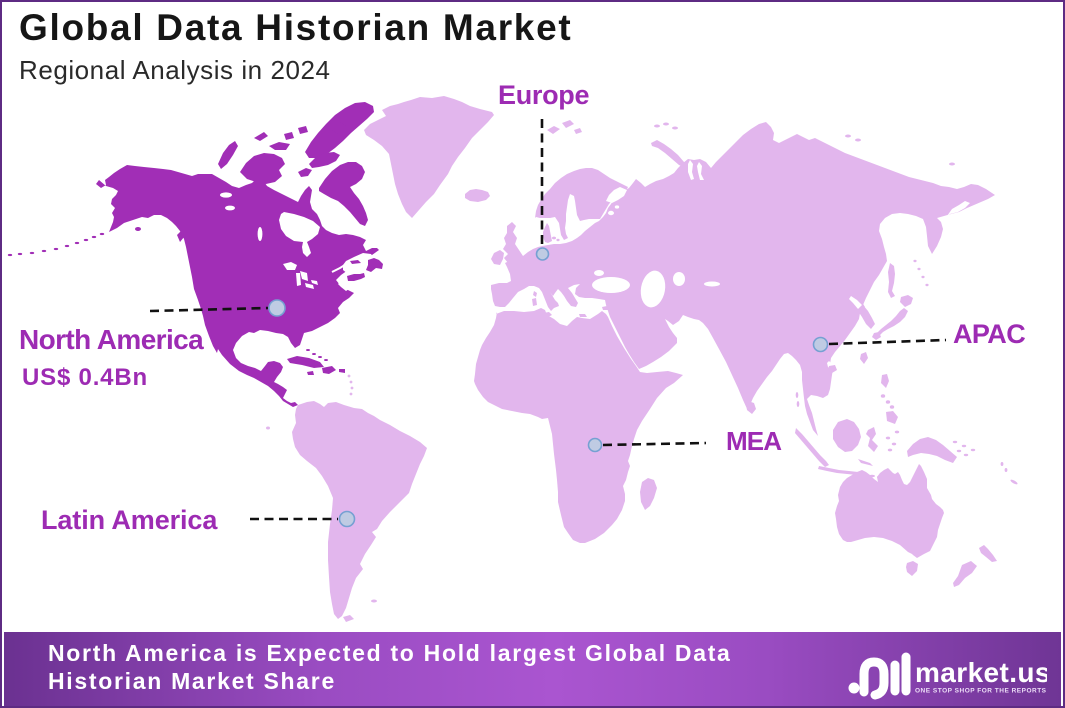 The height and width of the screenshot is (708, 1065). What do you see at coordinates (85, 377) in the screenshot?
I see `svg-text: US$ 0.4Bn` at bounding box center [85, 377].